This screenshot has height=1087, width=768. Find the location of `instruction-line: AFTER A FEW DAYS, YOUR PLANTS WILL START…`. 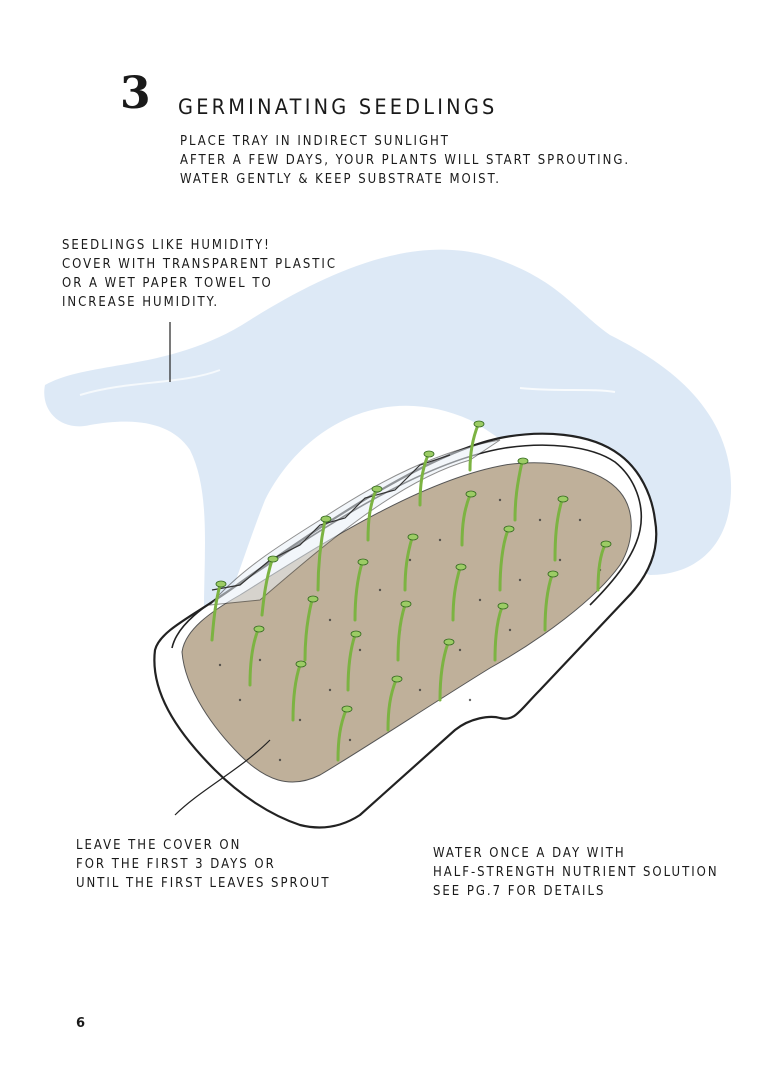

instruction-line: AFTER A FEW DAYS, YOUR PLANTS WILL START… is located at coordinates (405, 160).